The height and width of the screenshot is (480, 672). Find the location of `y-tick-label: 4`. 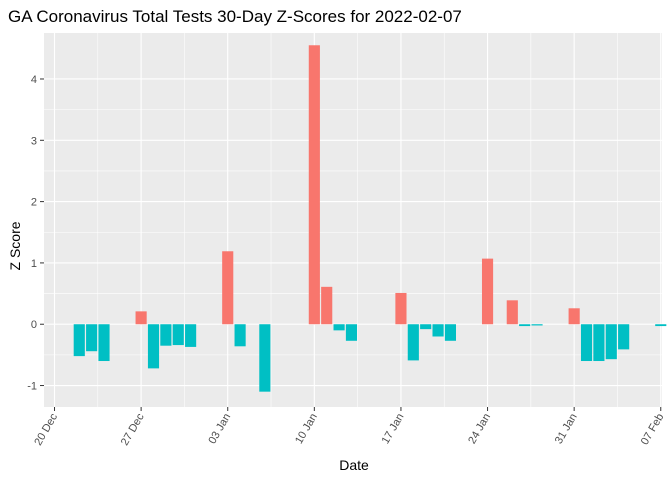

y-tick-label: 4 is located at coordinates (34, 80).